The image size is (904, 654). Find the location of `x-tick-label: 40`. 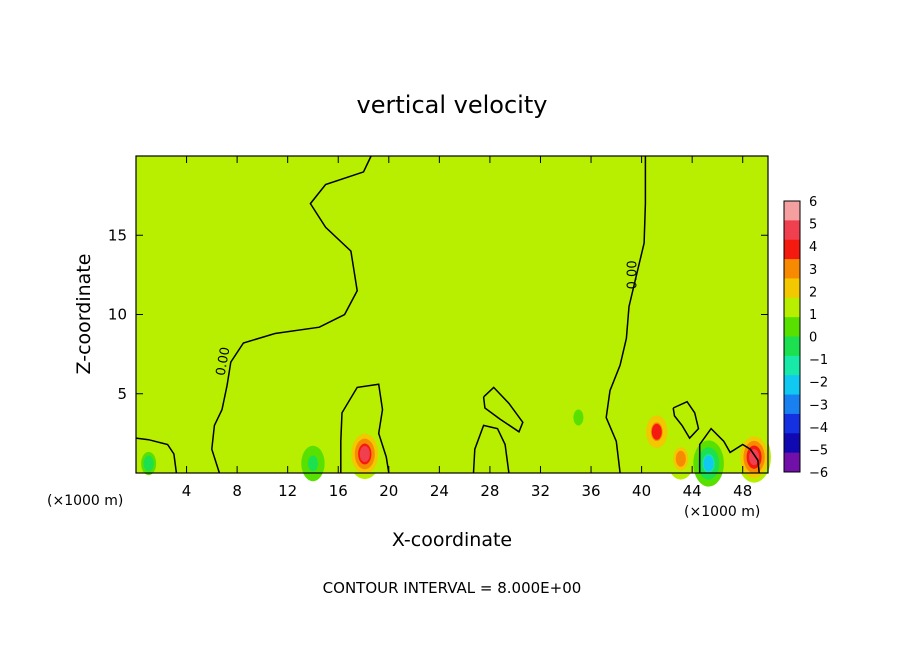

x-tick-label: 40 is located at coordinates (641, 491).